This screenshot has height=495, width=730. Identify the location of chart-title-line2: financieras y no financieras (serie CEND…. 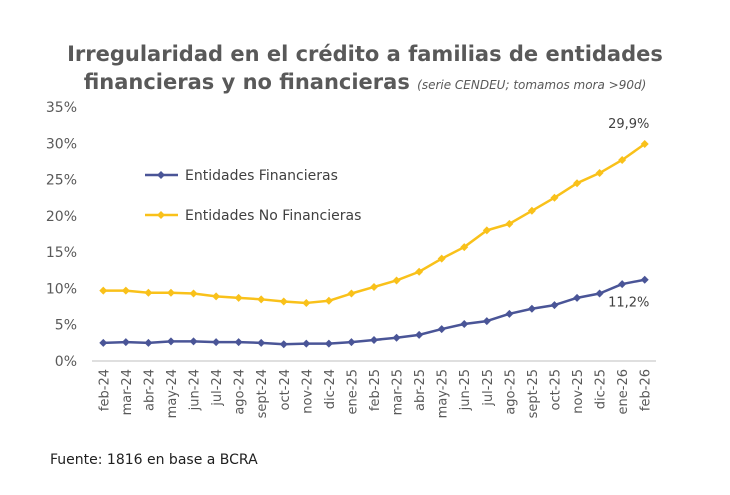
(365, 83).